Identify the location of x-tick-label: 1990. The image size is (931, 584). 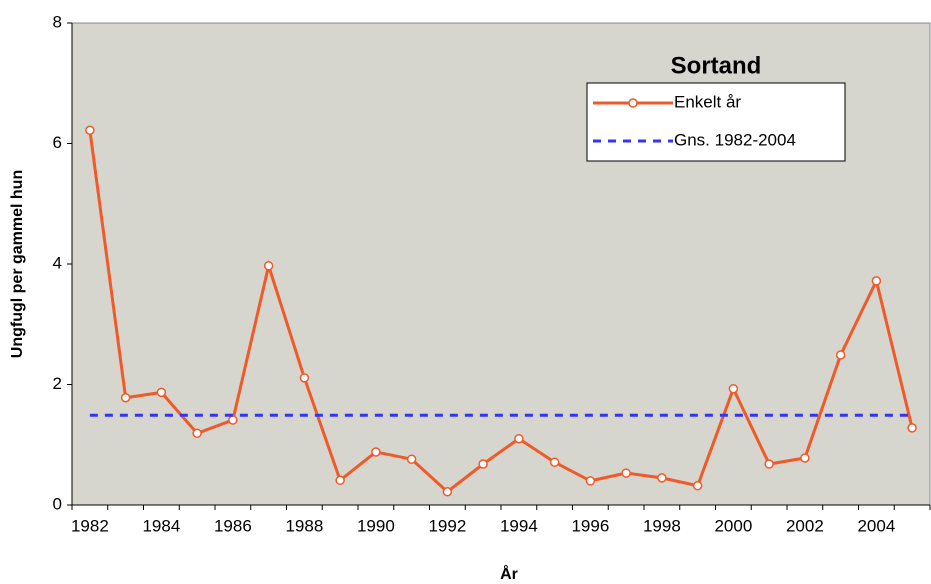
(376, 525).